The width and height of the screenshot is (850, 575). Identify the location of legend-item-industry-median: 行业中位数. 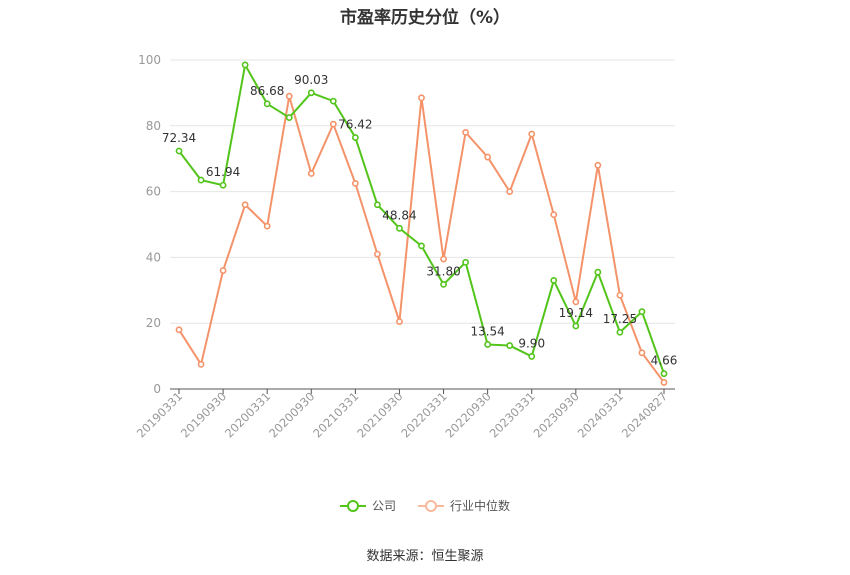
(464, 505).